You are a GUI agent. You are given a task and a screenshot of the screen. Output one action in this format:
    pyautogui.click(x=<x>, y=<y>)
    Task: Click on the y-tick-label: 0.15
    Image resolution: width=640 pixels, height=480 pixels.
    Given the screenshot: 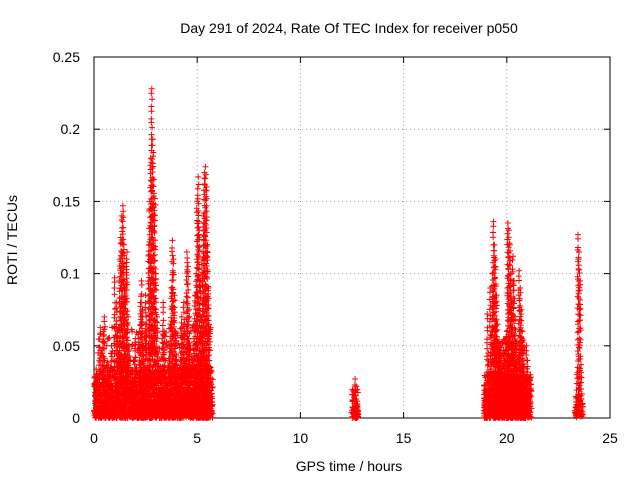 What is the action you would take?
    pyautogui.click(x=66, y=201)
    